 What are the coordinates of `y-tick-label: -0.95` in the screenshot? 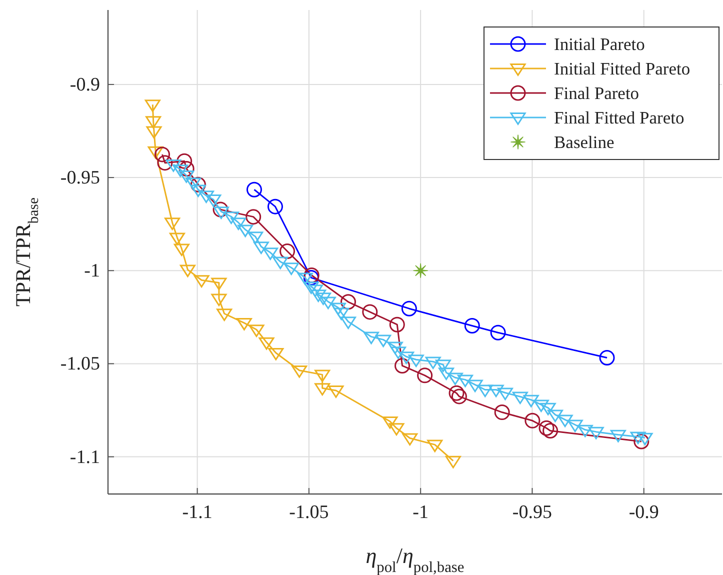 It's located at (80, 178).